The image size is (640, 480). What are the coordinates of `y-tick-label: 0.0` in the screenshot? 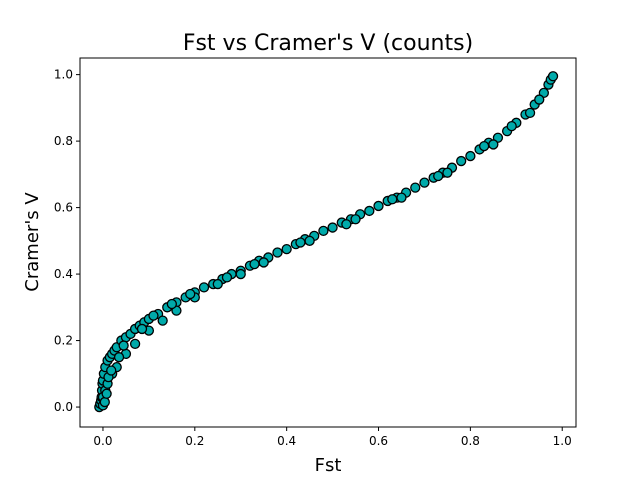 It's located at (63, 407).